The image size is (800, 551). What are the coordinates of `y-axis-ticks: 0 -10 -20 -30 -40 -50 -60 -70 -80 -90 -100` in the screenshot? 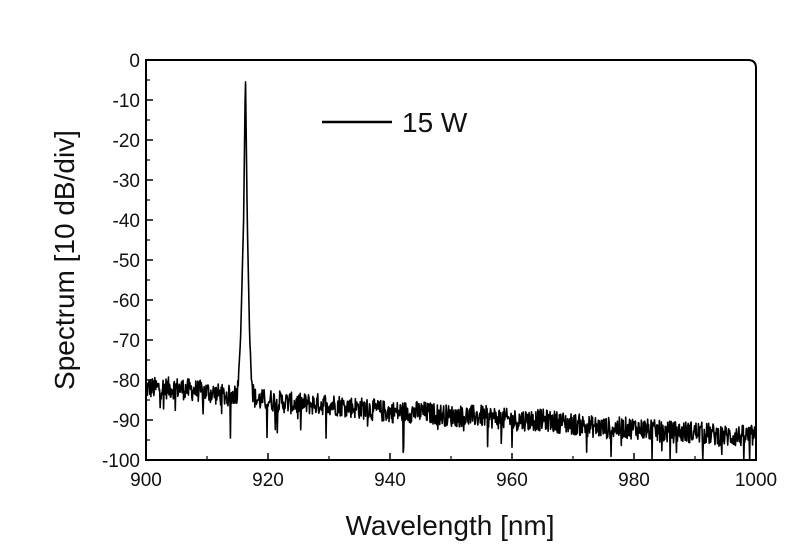 It's located at (127, 261).